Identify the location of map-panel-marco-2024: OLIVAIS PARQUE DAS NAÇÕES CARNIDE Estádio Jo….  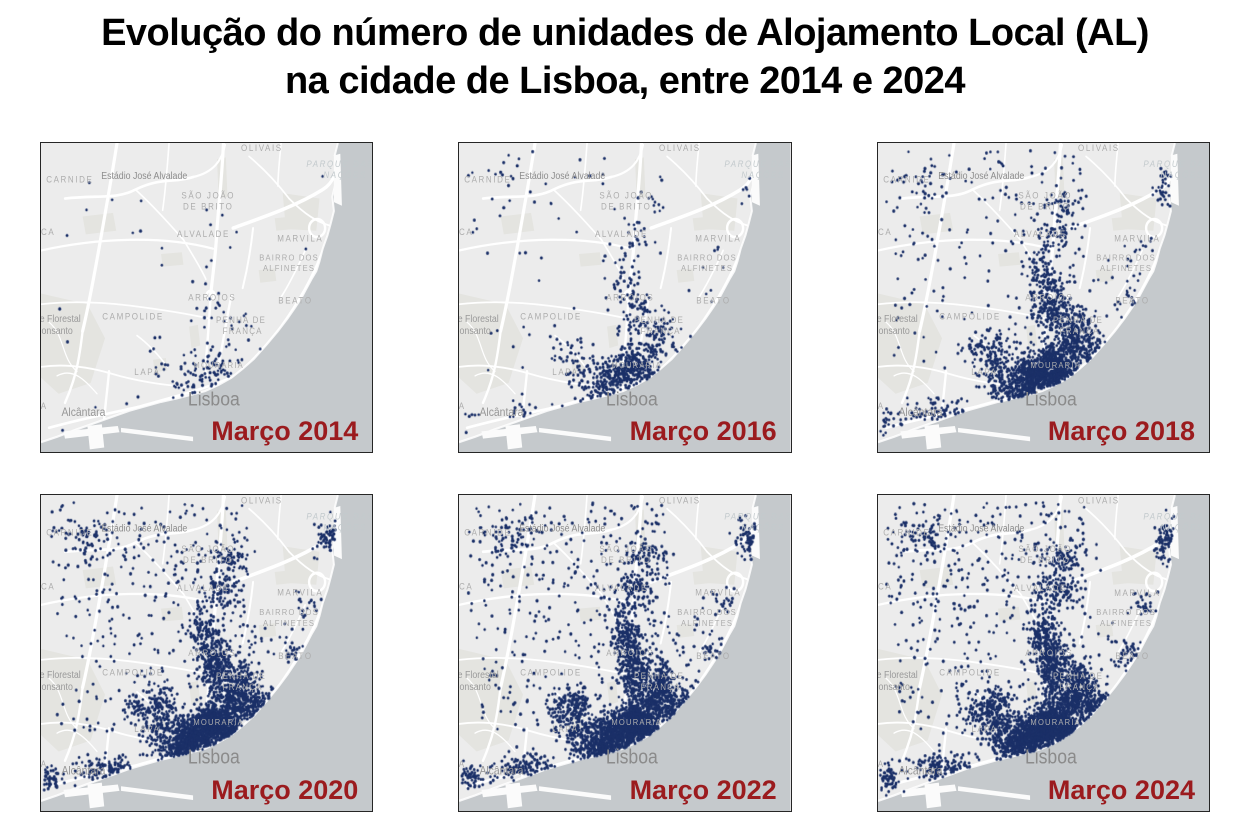
(1043, 653).